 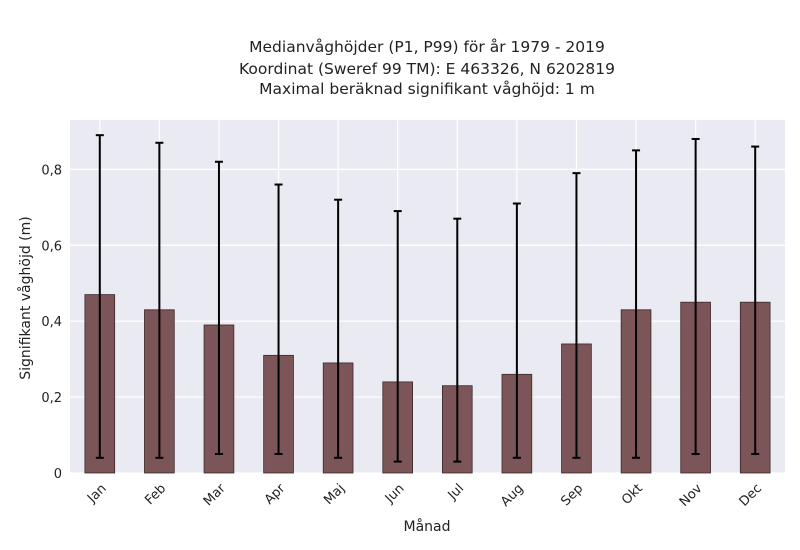 What do you see at coordinates (512, 495) in the screenshot?
I see `x-tick-label-aug: Aug` at bounding box center [512, 495].